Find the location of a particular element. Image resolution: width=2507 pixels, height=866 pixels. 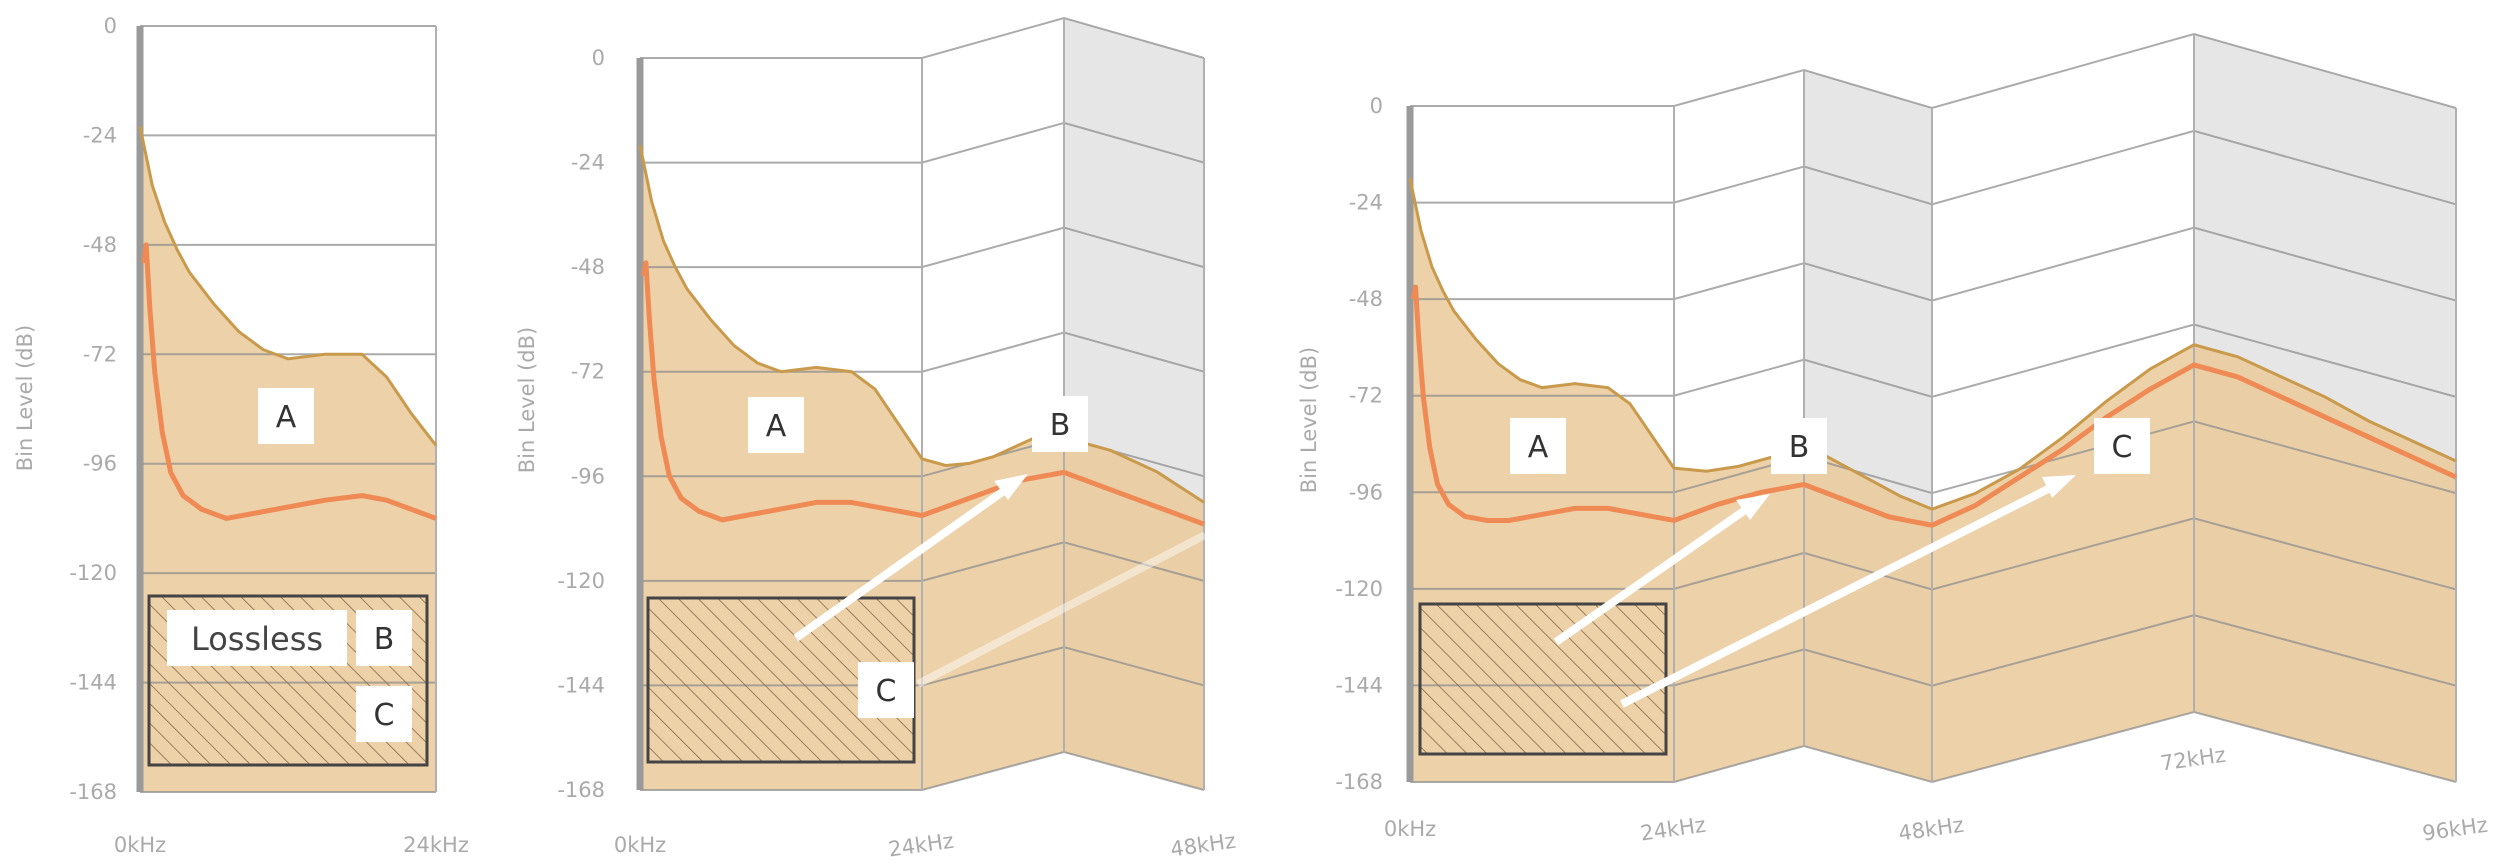

region-c-label-2: C is located at coordinates (886, 691).